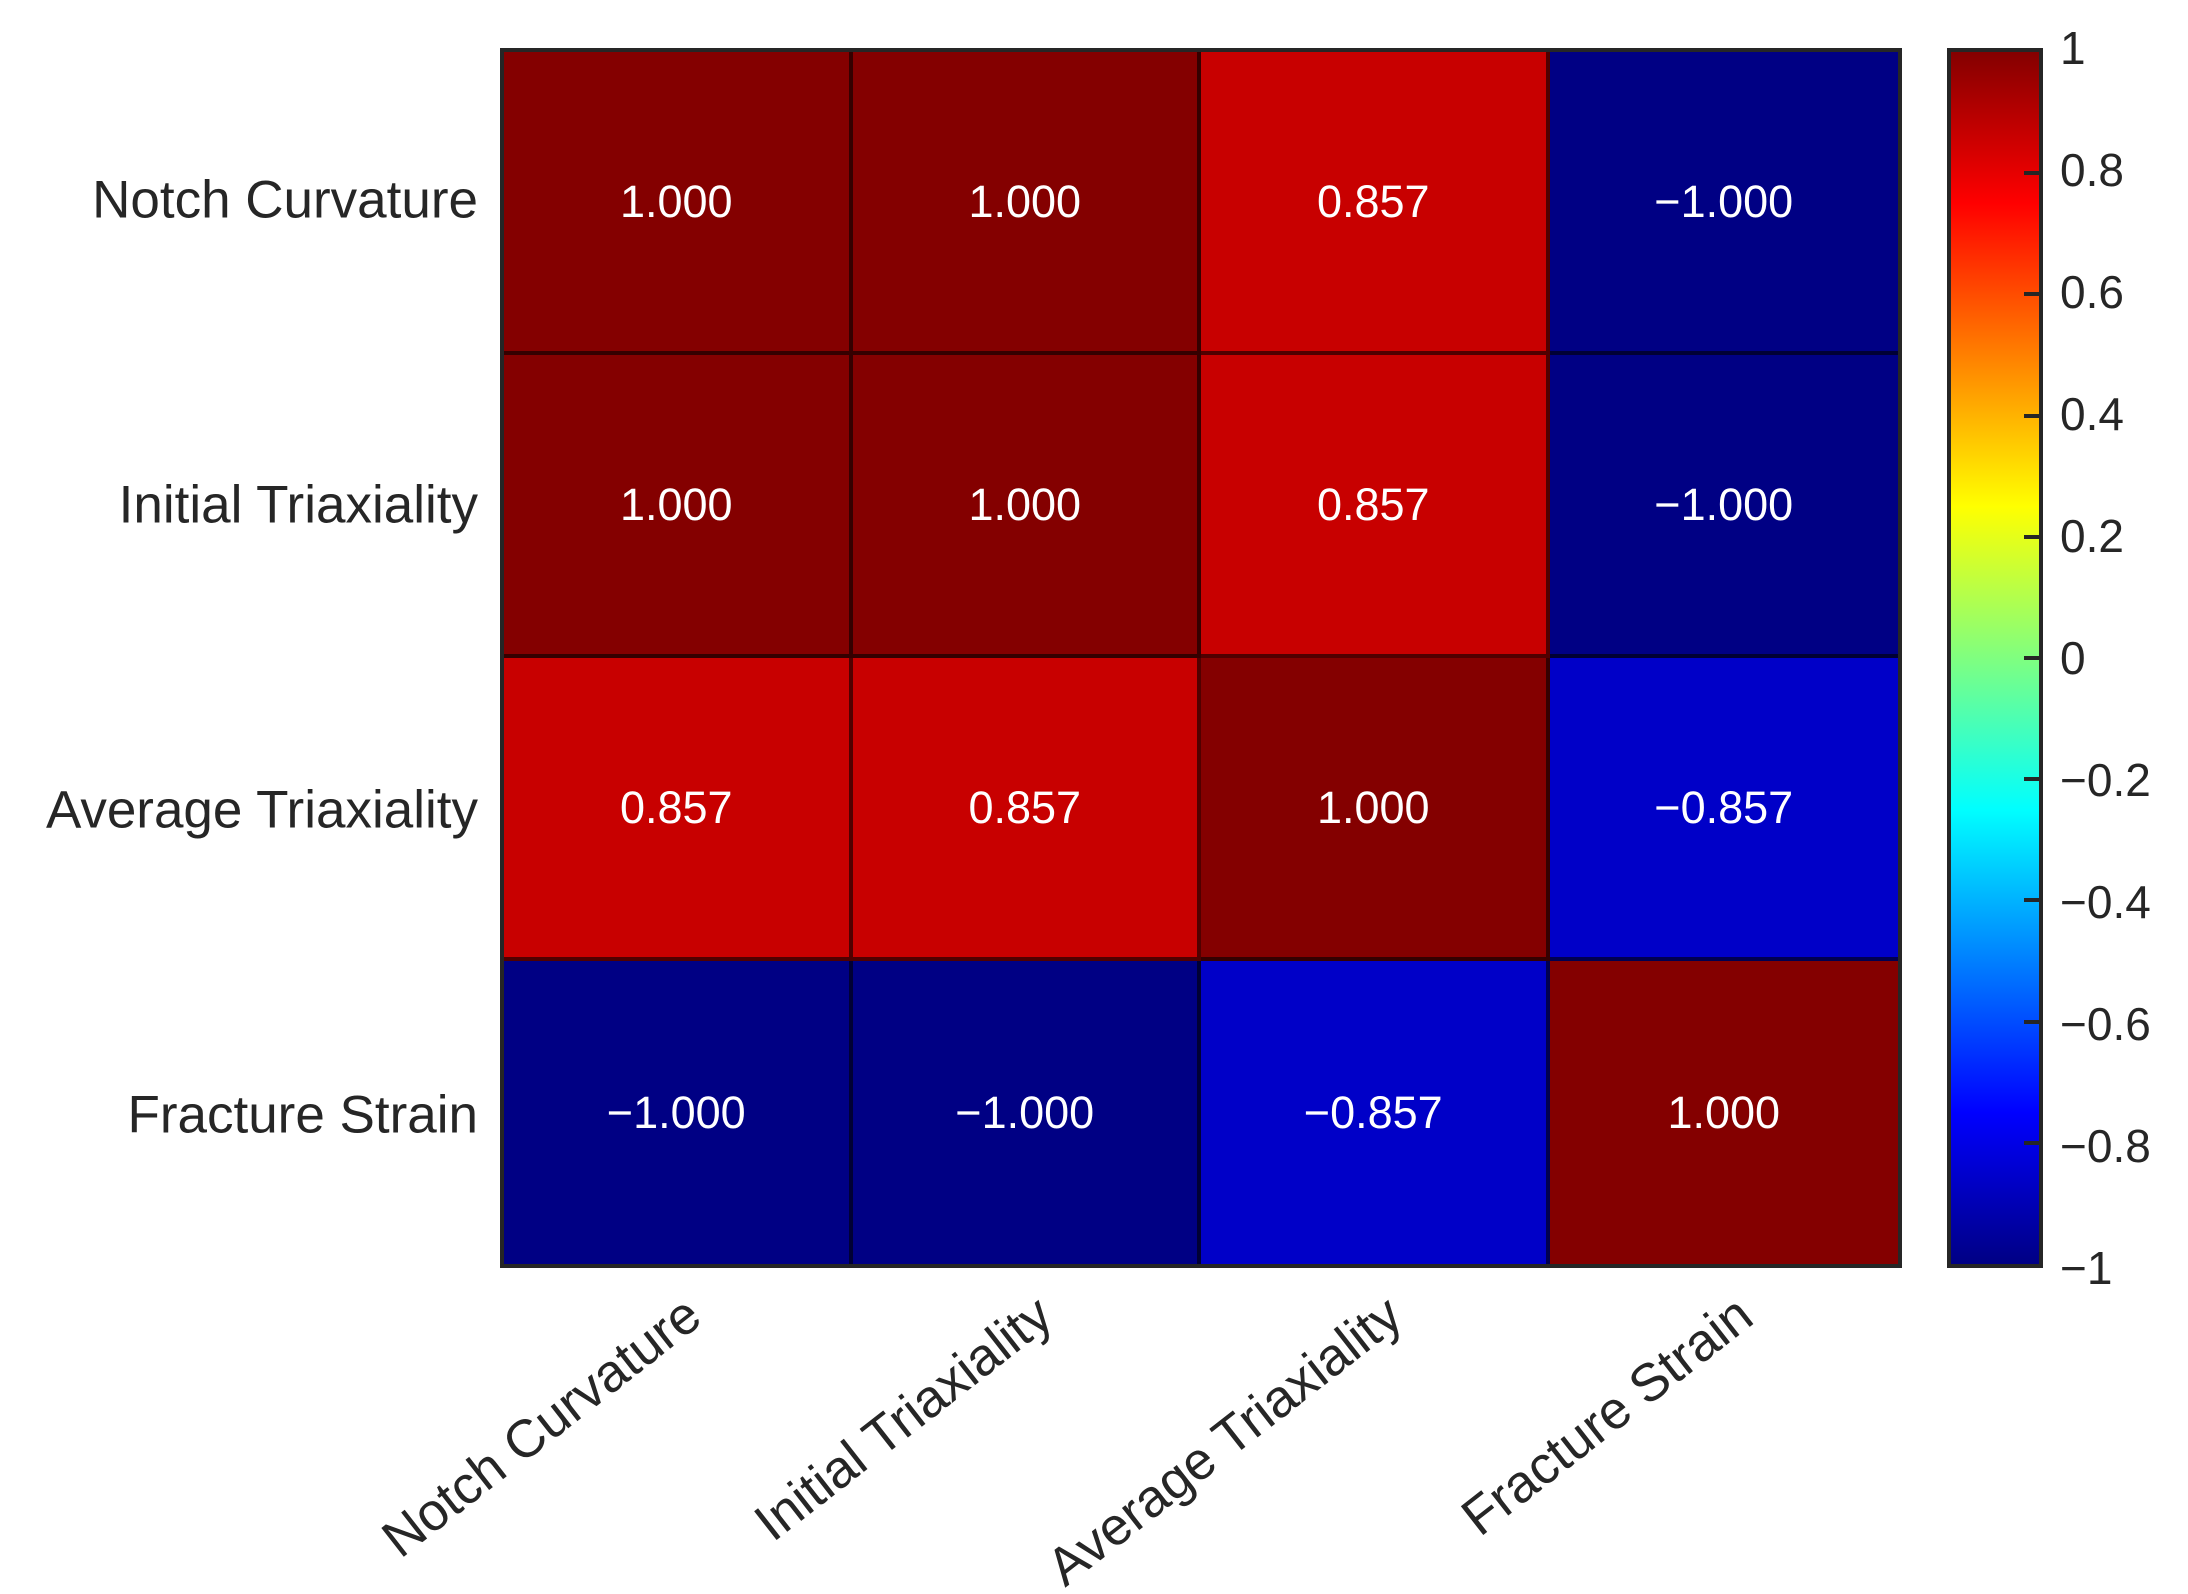 The width and height of the screenshot is (2188, 1594). I want to click on heatmap-cell-r1c1: 1.000, so click(678, 203).